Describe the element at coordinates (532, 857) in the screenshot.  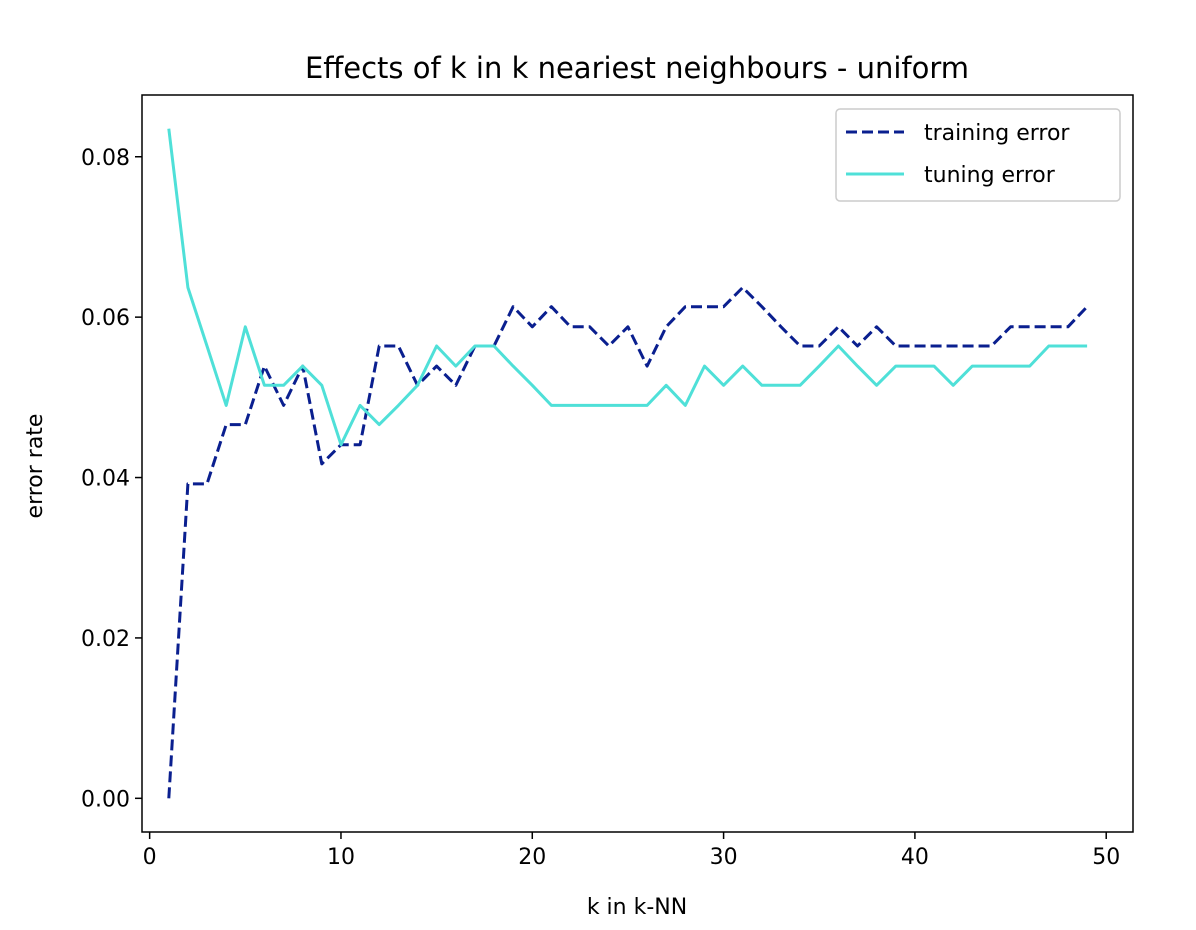
I see `x-tick-label: 20` at that location.